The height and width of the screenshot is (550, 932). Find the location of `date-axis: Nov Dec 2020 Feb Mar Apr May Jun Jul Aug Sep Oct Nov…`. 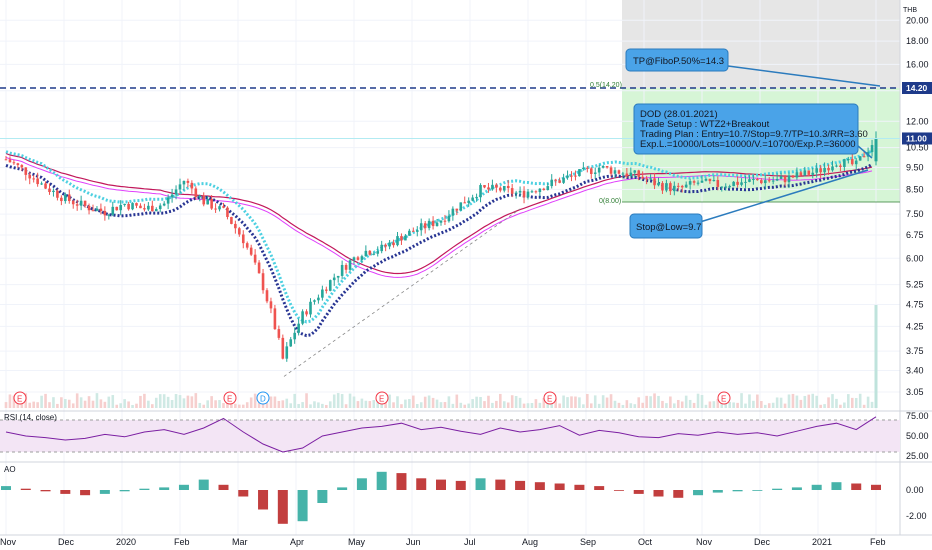

date-axis: Nov Dec 2020 Feb Mar Apr May Jun Jul Aug Sep Oct Nov… is located at coordinates (443, 542).